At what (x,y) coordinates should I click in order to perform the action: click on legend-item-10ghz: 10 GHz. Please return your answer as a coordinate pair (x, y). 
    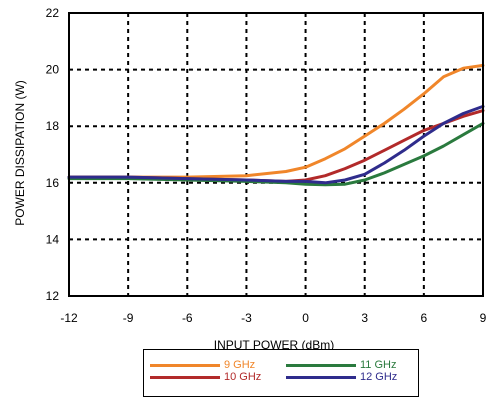
    Looking at the image, I should click on (205, 377).